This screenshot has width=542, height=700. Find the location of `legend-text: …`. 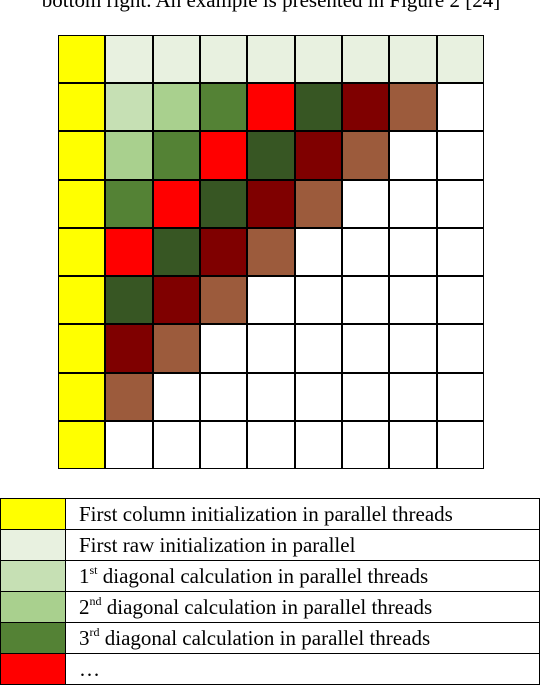

legend-text: … is located at coordinates (89, 669).